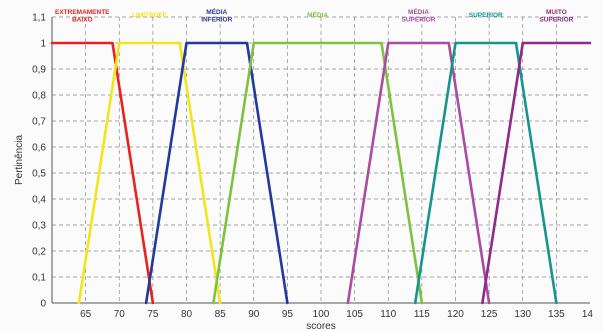  What do you see at coordinates (82, 12) in the screenshot?
I see `series-label-0: EXTREMAMENTE` at bounding box center [82, 12].